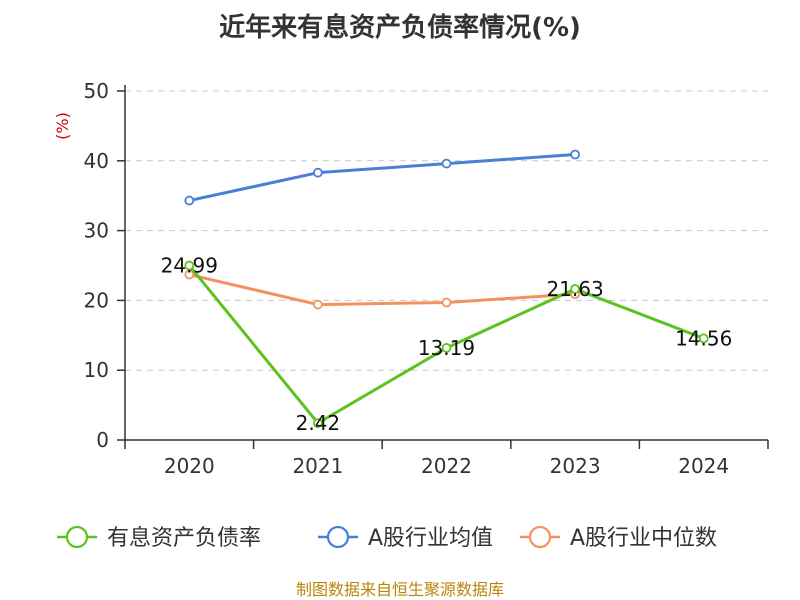 This screenshot has width=800, height=600. I want to click on series-2-point-2020, so click(189, 274).